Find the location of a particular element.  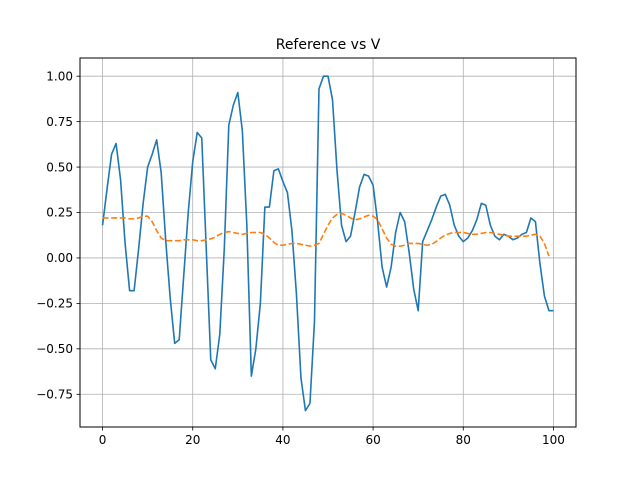

y-axis-ticks: −0.75 −0.50 −0.25 0.00 0.25 0.50 0.75 1.00 is located at coordinates (58, 235).